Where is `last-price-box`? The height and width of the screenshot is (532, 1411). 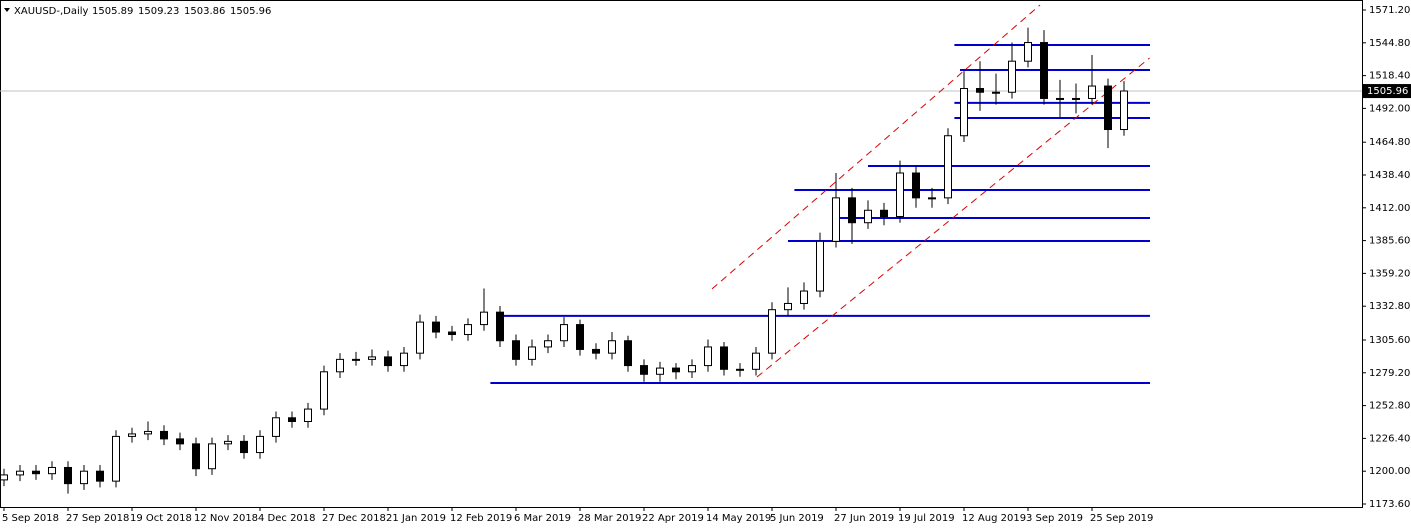 last-price-box is located at coordinates (1387, 91).